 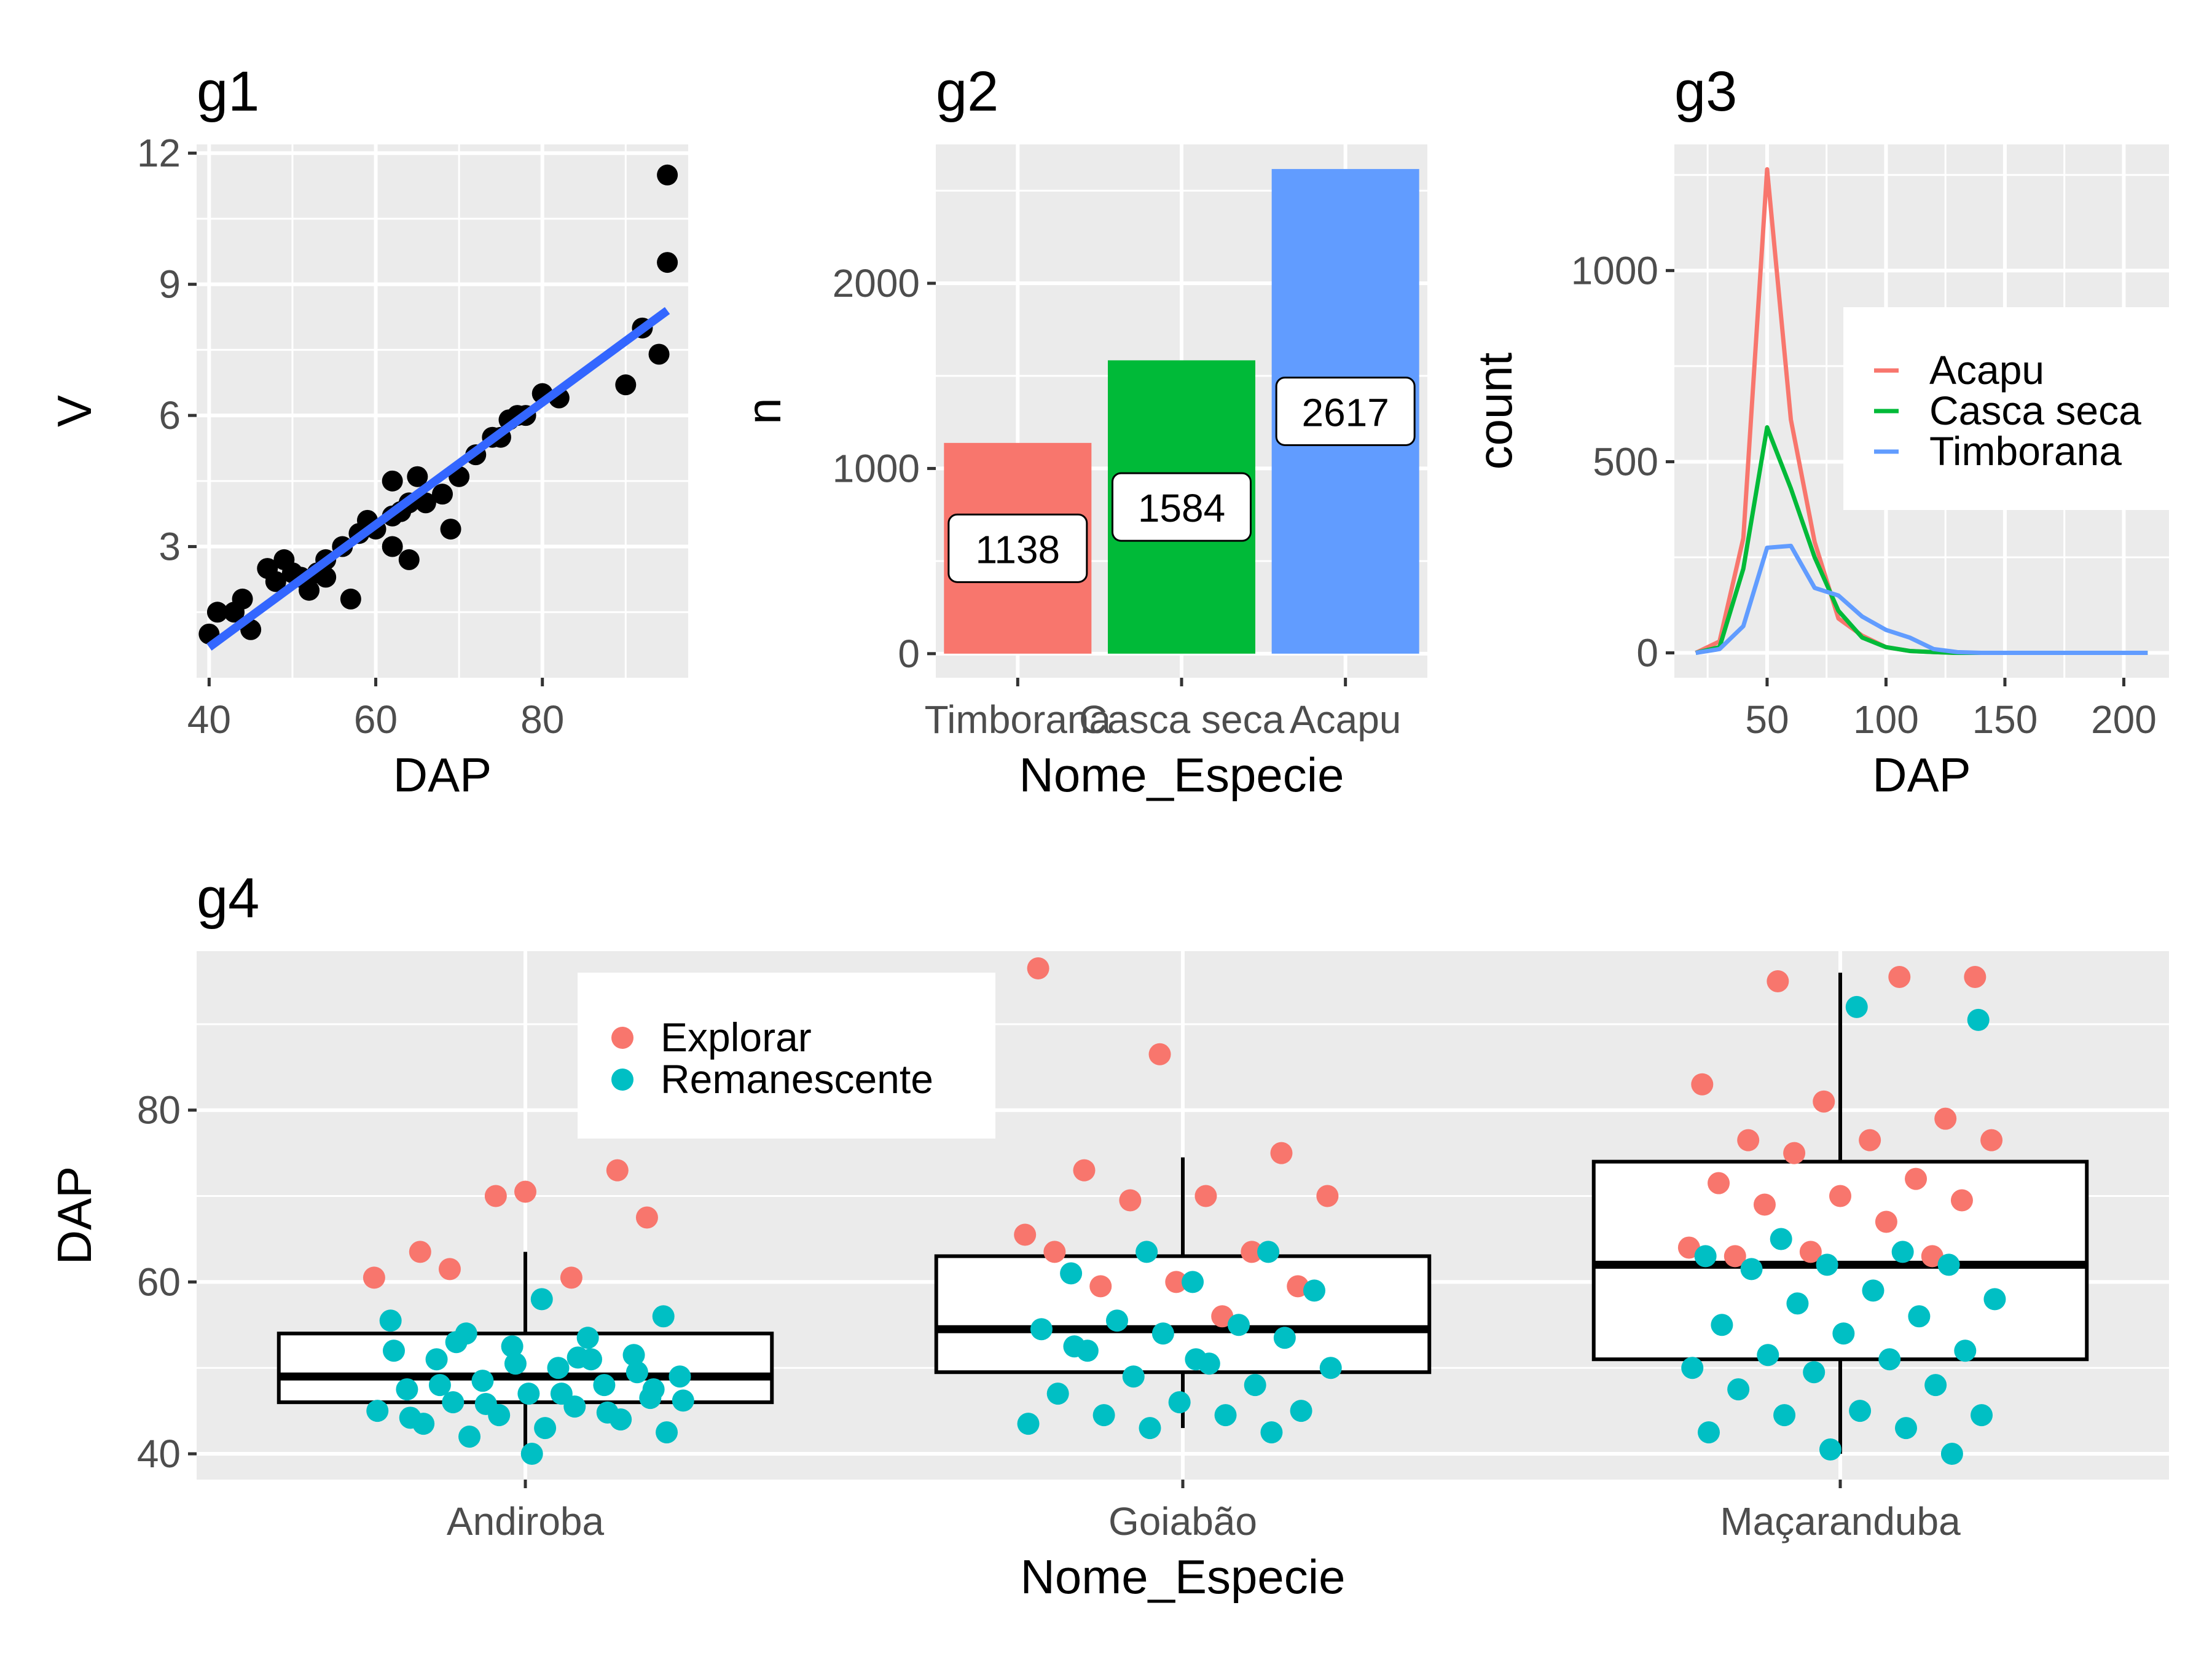 What do you see at coordinates (1495, 410) in the screenshot?
I see `y-axis-title: count` at bounding box center [1495, 410].